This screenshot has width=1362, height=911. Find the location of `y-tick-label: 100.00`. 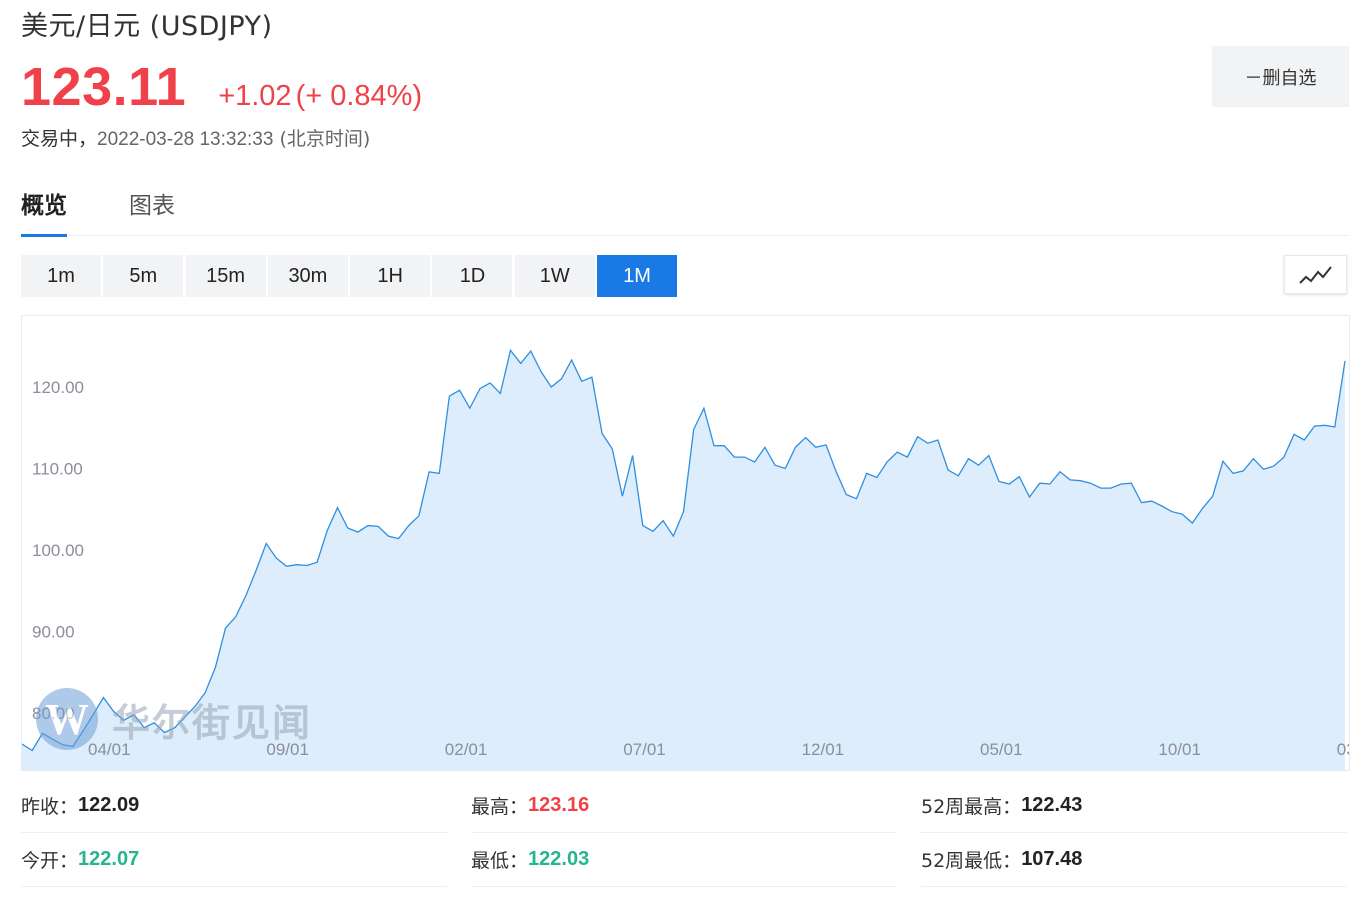

y-tick-label: 100.00 is located at coordinates (58, 550).